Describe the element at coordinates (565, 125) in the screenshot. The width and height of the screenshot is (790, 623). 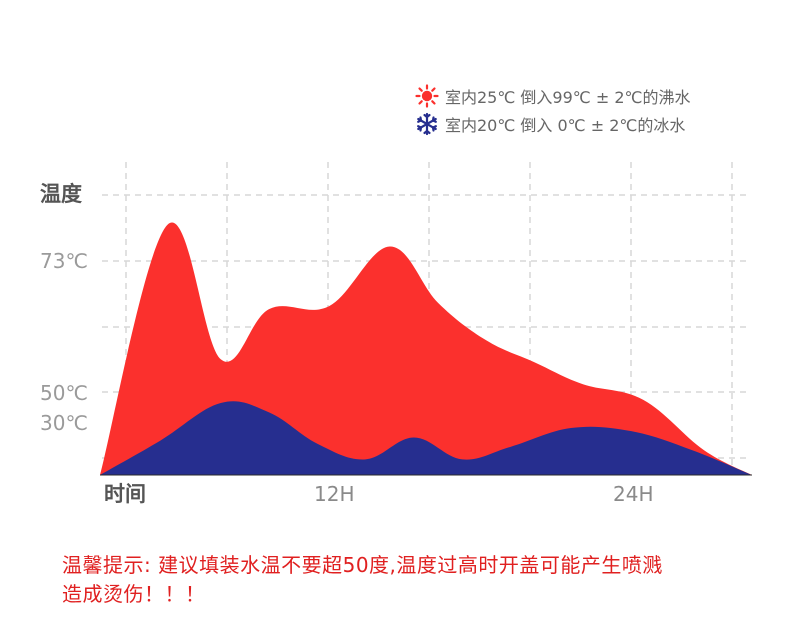
I see `legend-label-cold: 室内20℃ 倒入 0℃ ± 2℃的冰水` at that location.